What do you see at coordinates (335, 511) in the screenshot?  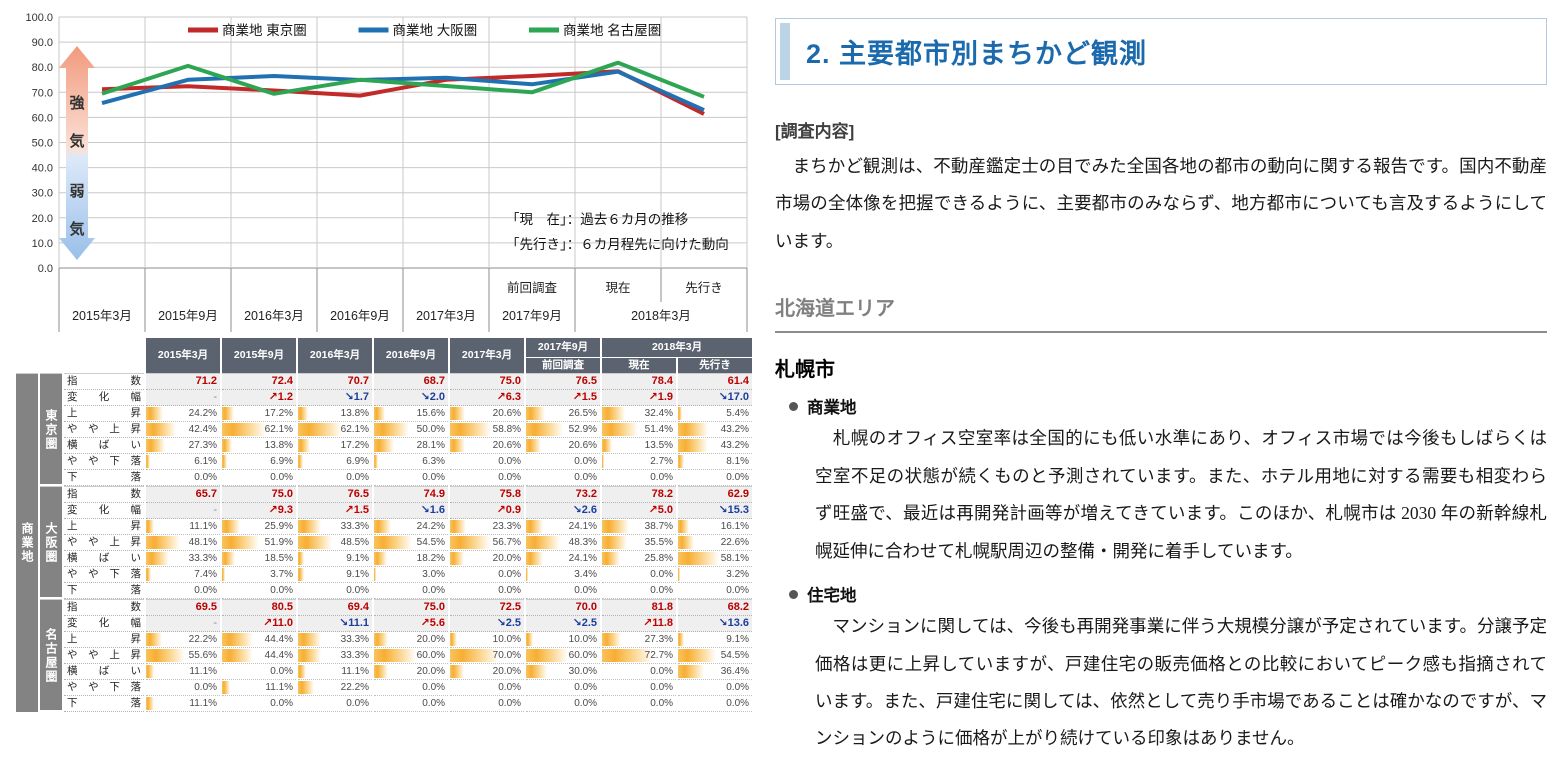 I see `change-cell: ↗1.5` at bounding box center [335, 511].